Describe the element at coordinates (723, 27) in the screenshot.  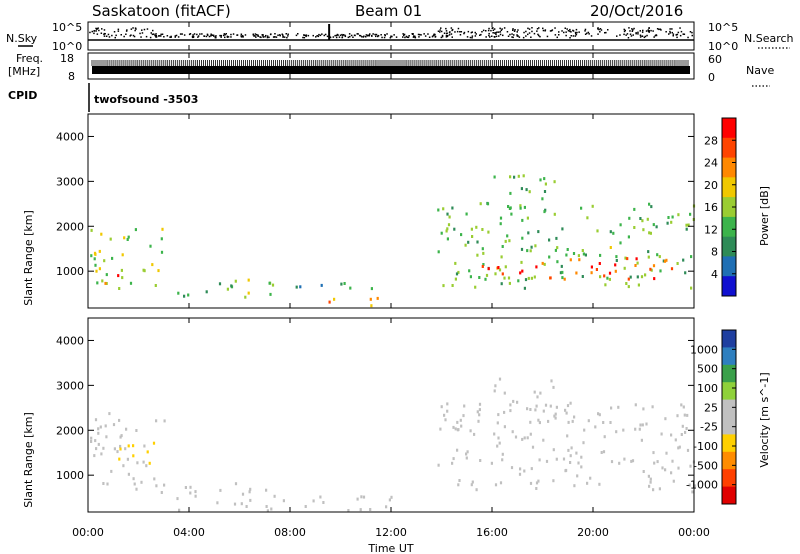
I see `noise-tick-right-top: 10^5` at that location.